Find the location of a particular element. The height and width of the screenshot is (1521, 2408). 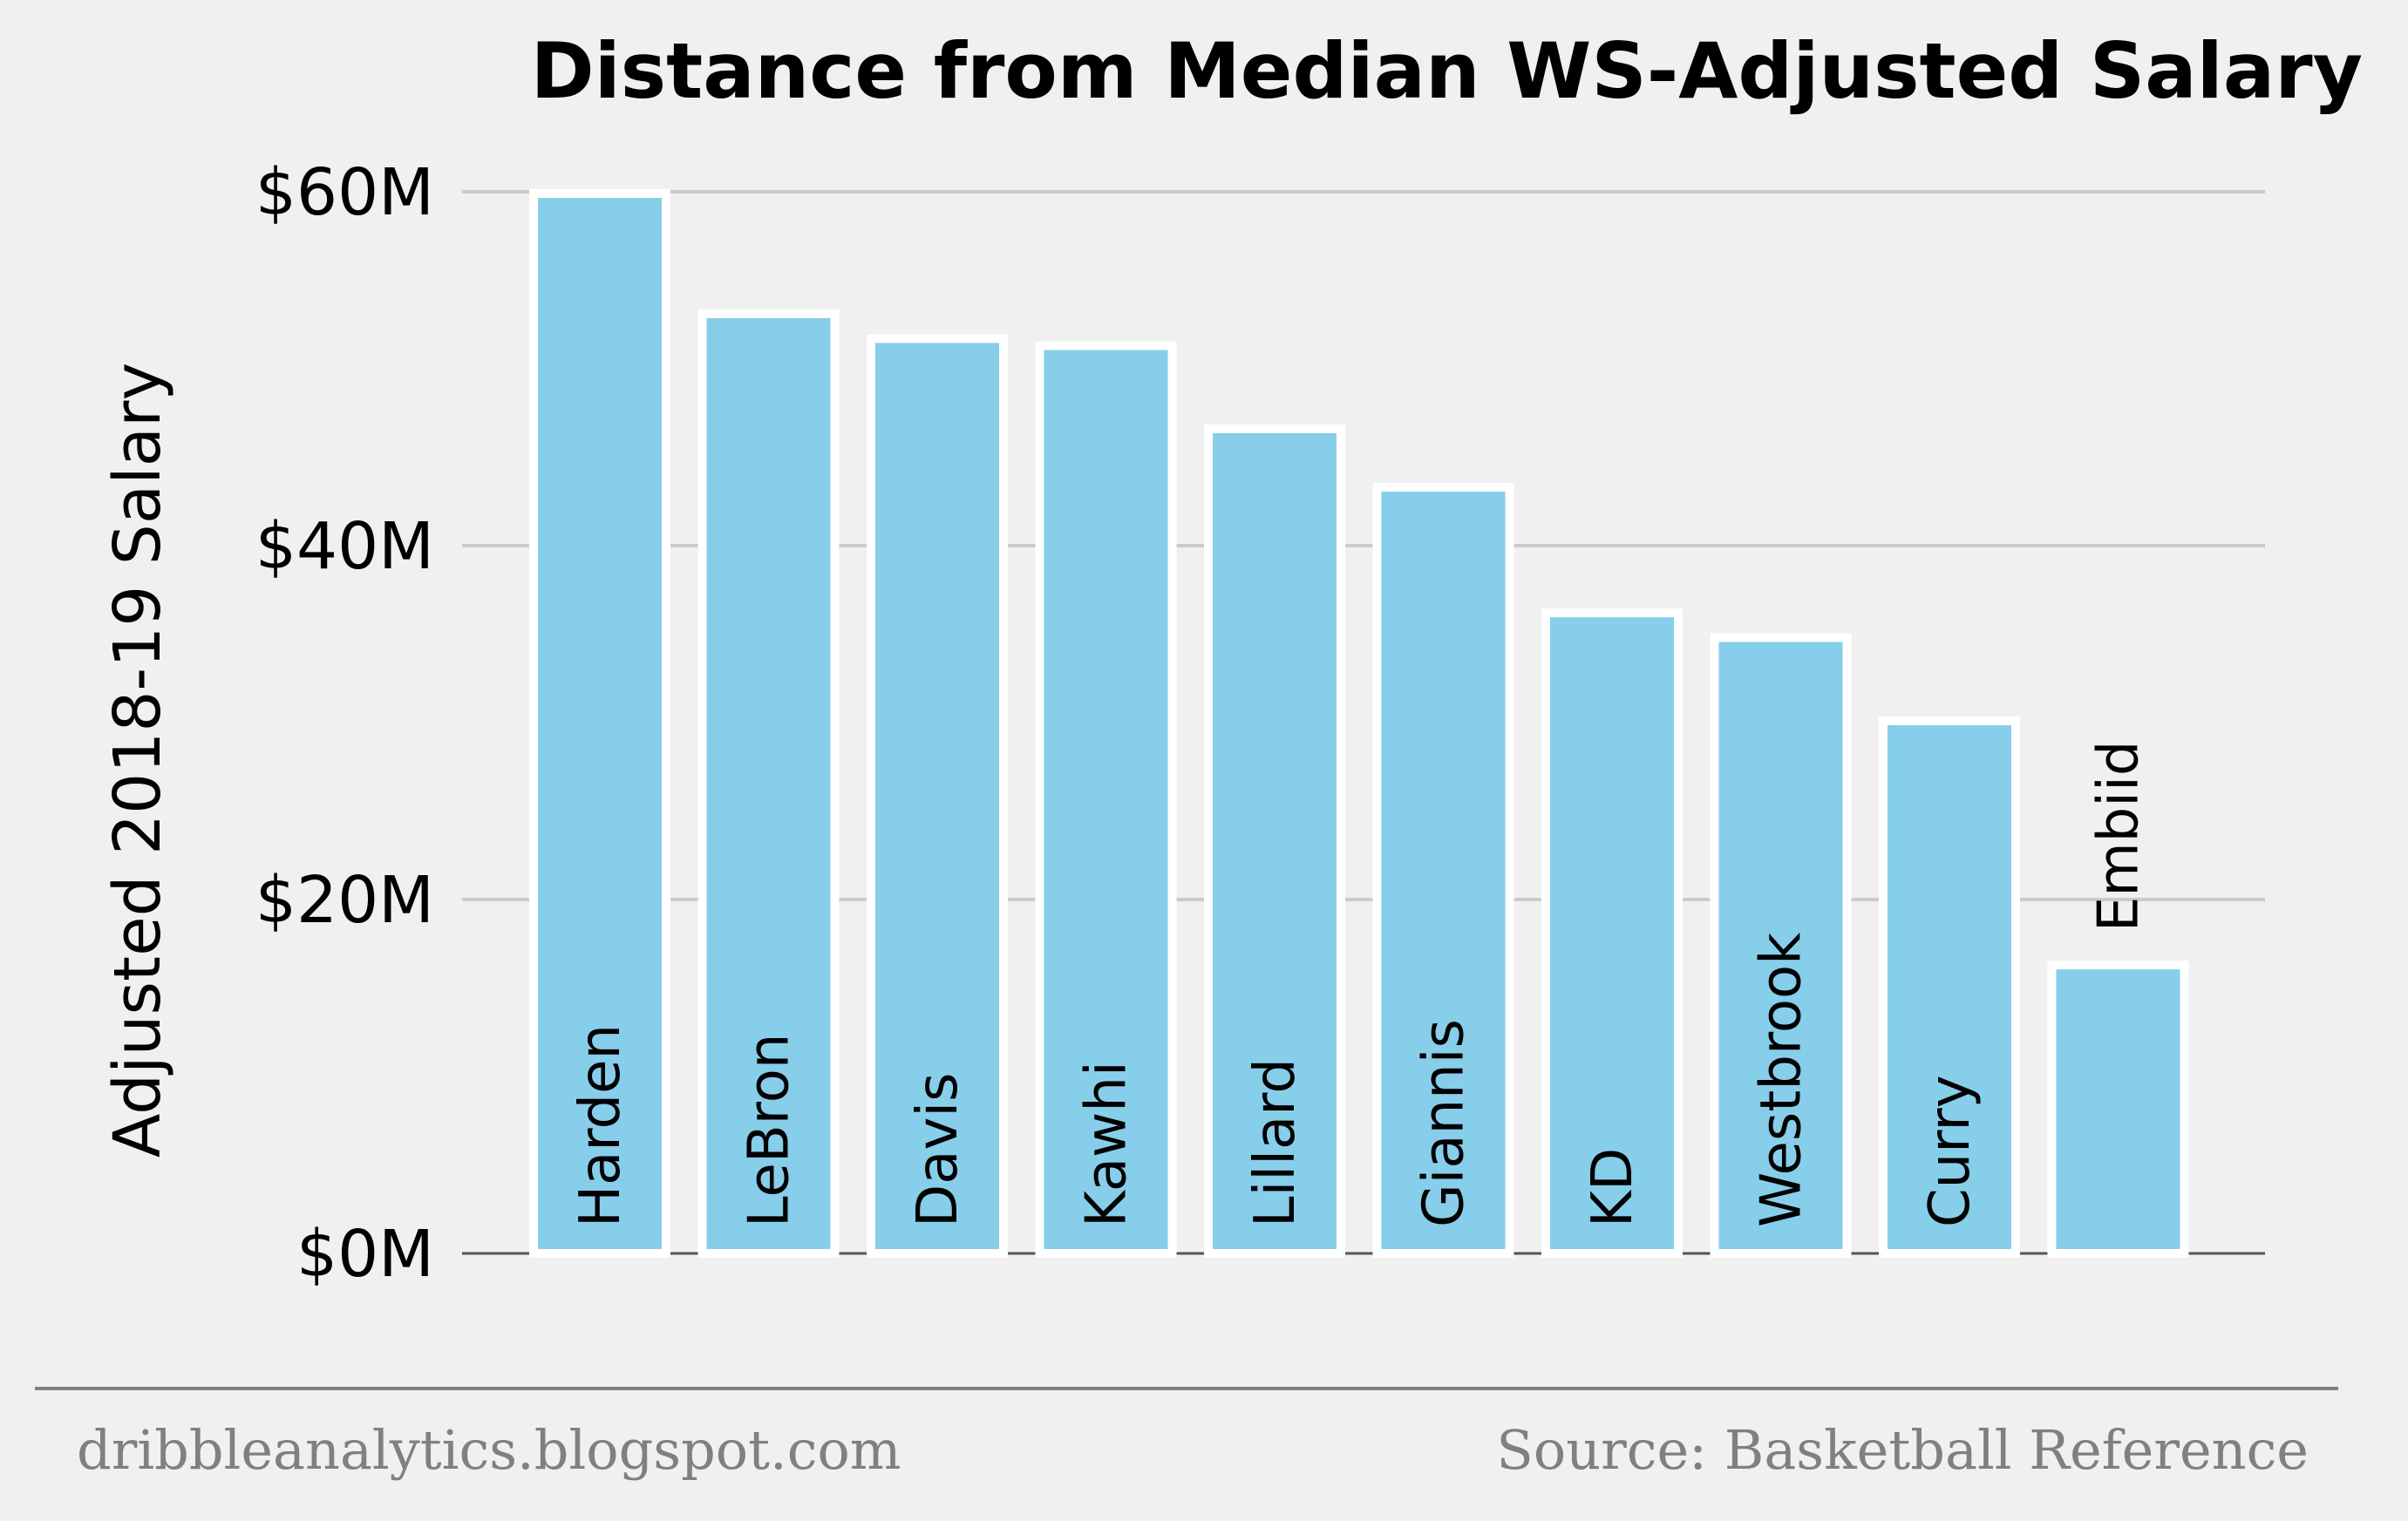

y-tick-label: $20M is located at coordinates (345, 900).